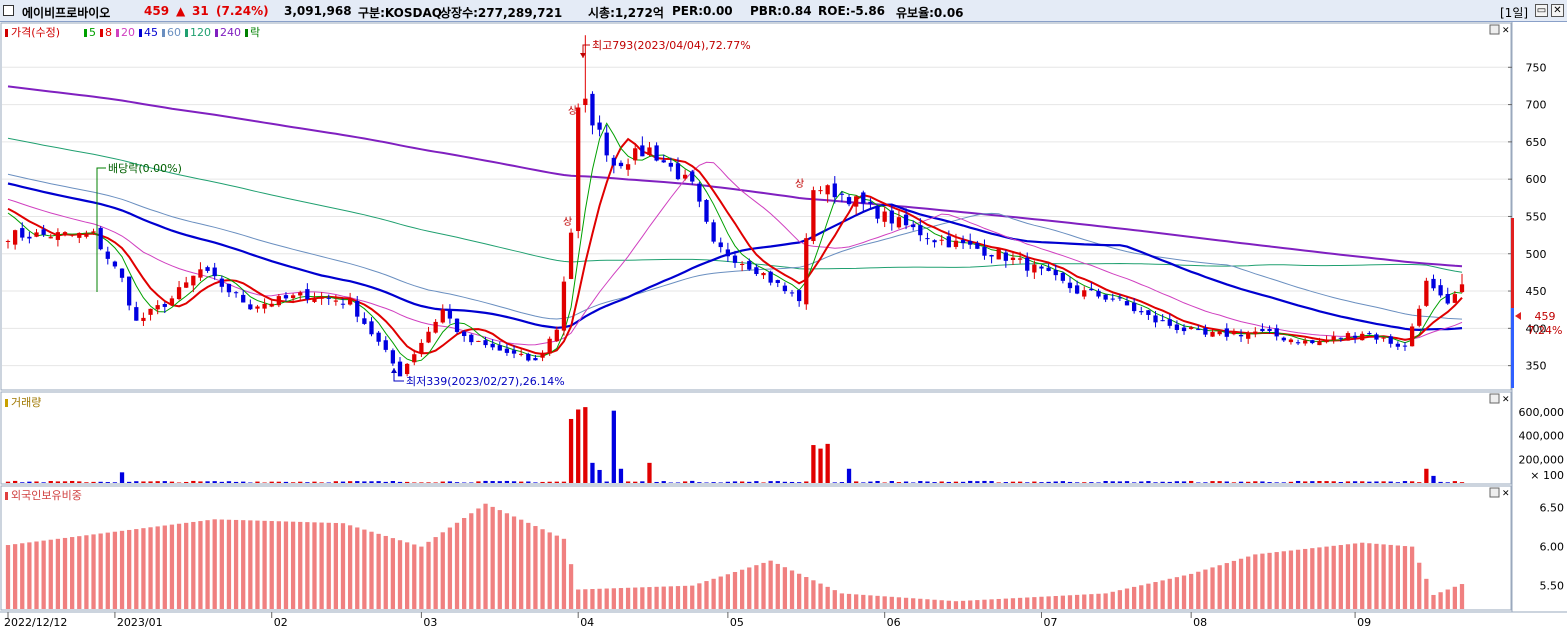 The image size is (1567, 630). I want to click on select-checkbox, so click(8, 10).